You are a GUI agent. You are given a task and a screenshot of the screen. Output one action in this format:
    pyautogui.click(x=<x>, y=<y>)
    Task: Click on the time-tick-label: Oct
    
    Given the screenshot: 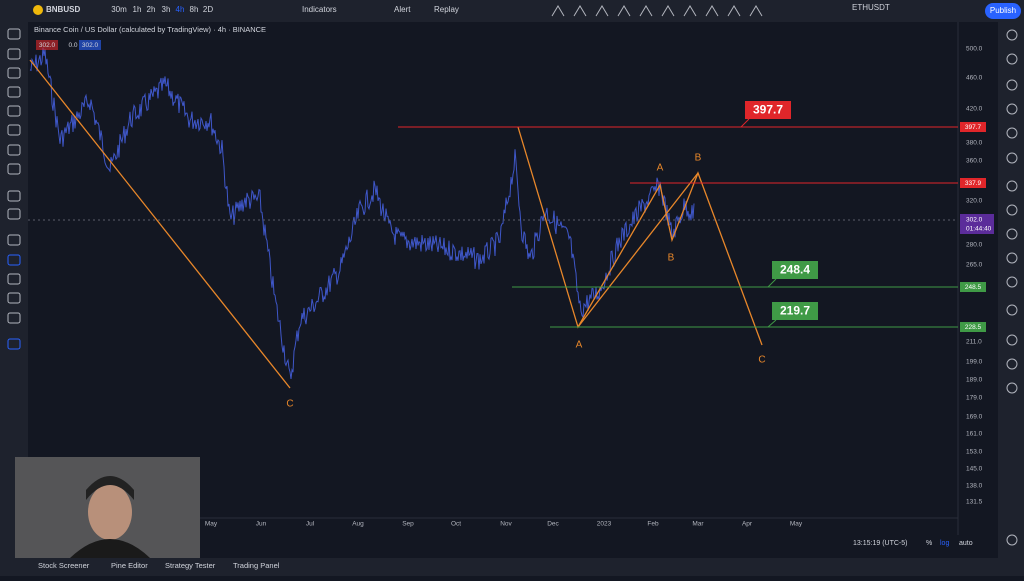 What is the action you would take?
    pyautogui.click(x=456, y=524)
    